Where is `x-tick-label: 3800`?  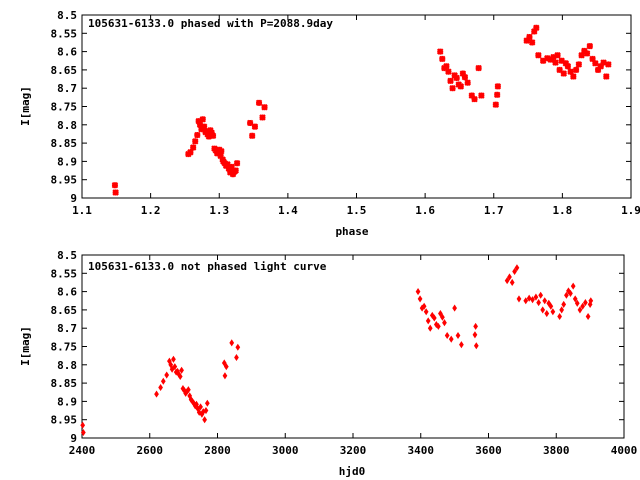 x-tick-label: 3800 is located at coordinates (556, 450).